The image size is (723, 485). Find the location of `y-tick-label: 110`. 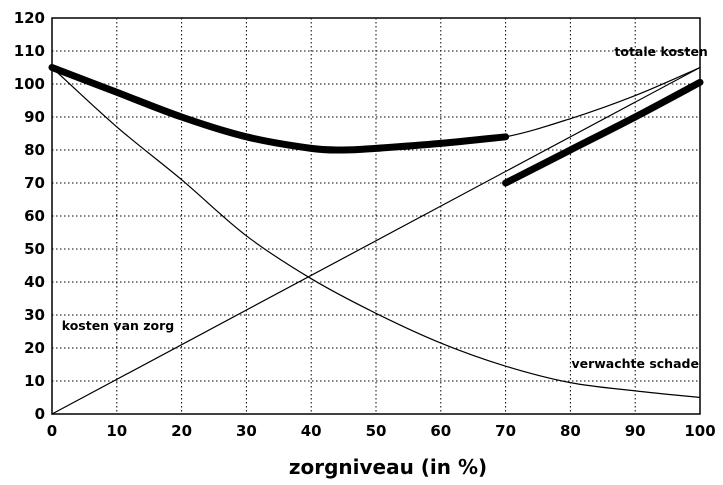

y-tick-label: 110 is located at coordinates (29, 51).